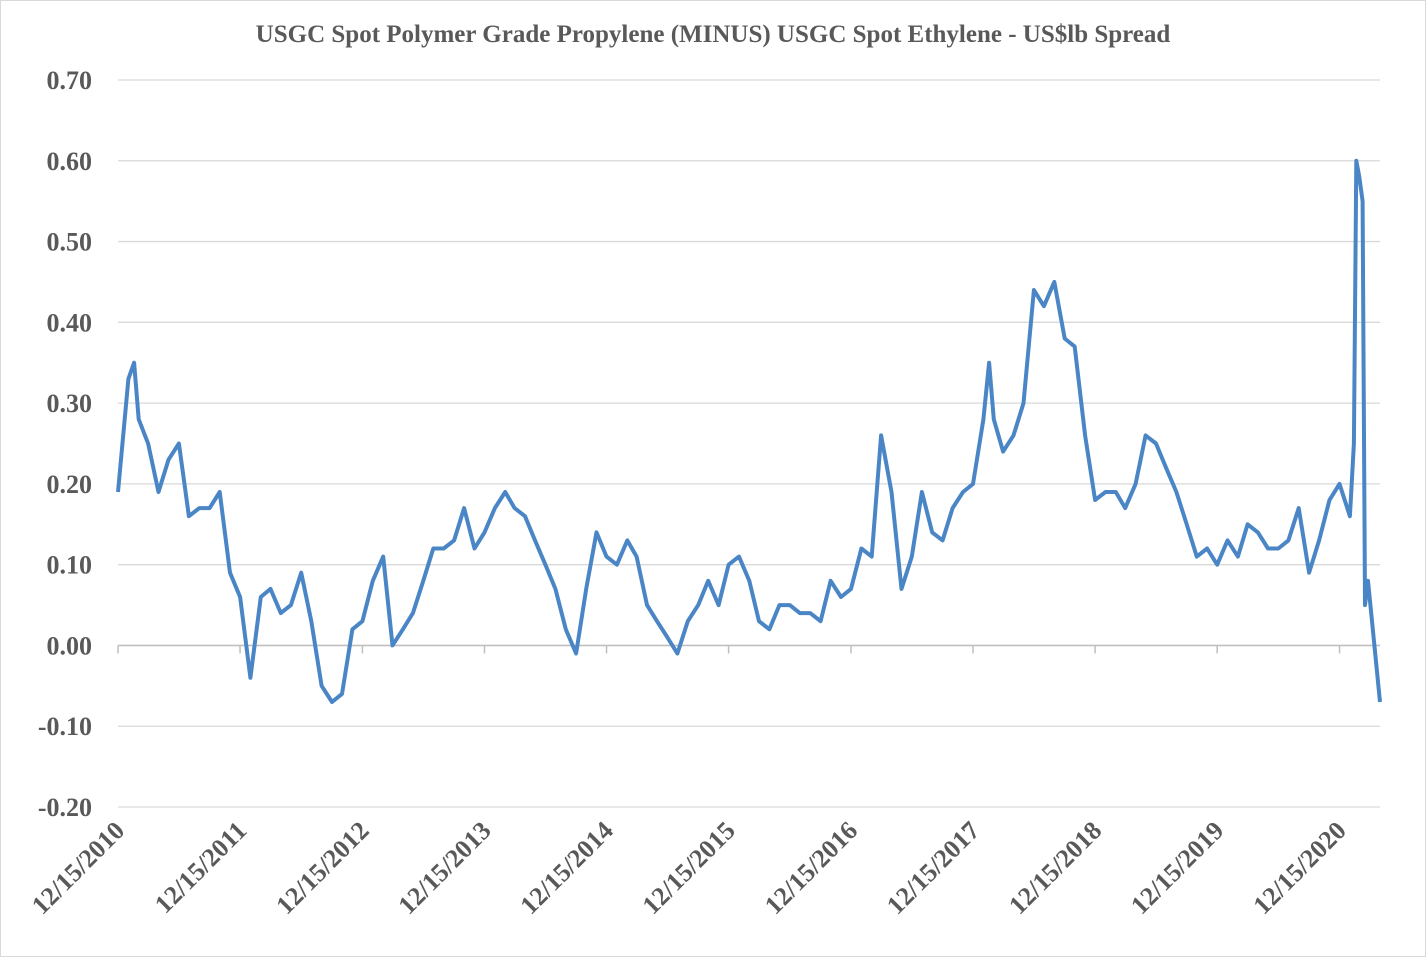  Describe the element at coordinates (70, 242) in the screenshot. I see `y-tick-label: 0.50` at that location.